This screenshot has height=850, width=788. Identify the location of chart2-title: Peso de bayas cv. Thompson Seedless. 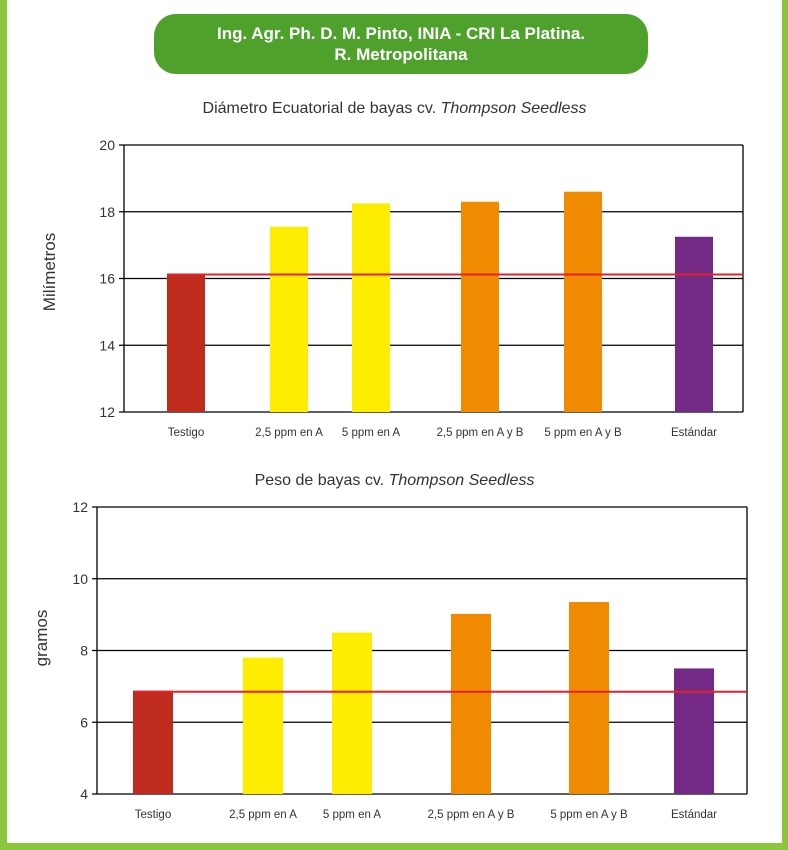
(394, 481).